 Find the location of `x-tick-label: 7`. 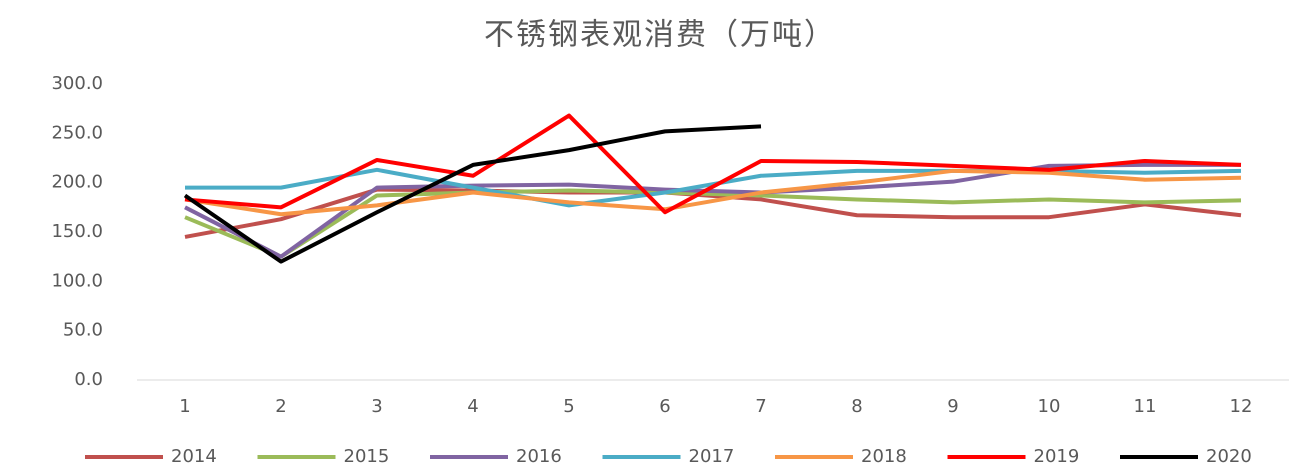

x-tick-label: 7 is located at coordinates (760, 406).